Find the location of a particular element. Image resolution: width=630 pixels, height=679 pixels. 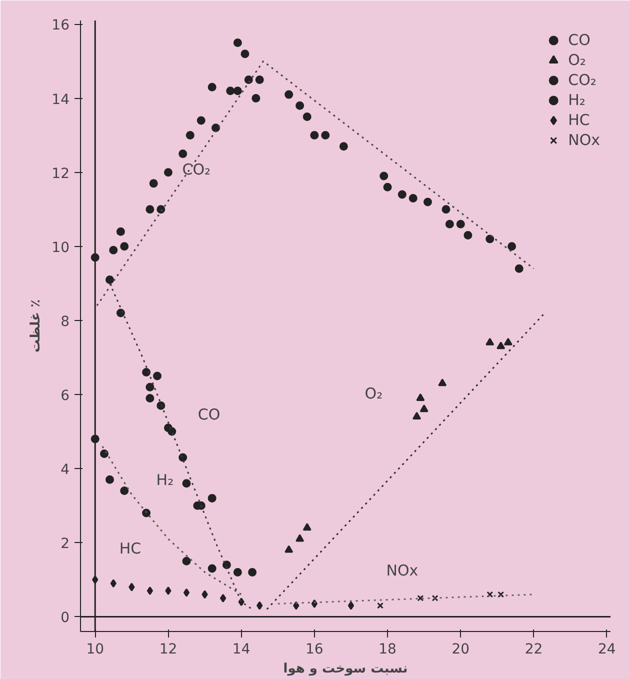

legend-label: HC is located at coordinates (579, 120).